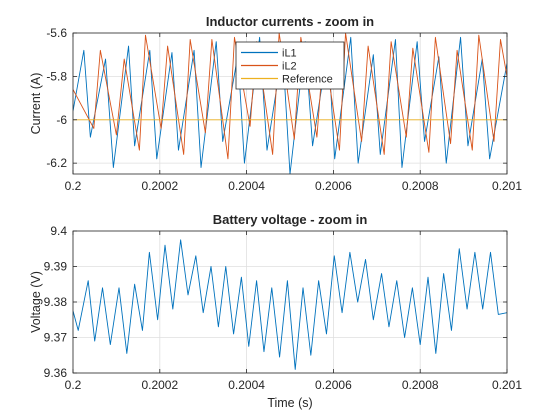 This screenshot has height=420, width=560. What do you see at coordinates (289, 67) in the screenshot?
I see `legend-label: iL2` at bounding box center [289, 67].